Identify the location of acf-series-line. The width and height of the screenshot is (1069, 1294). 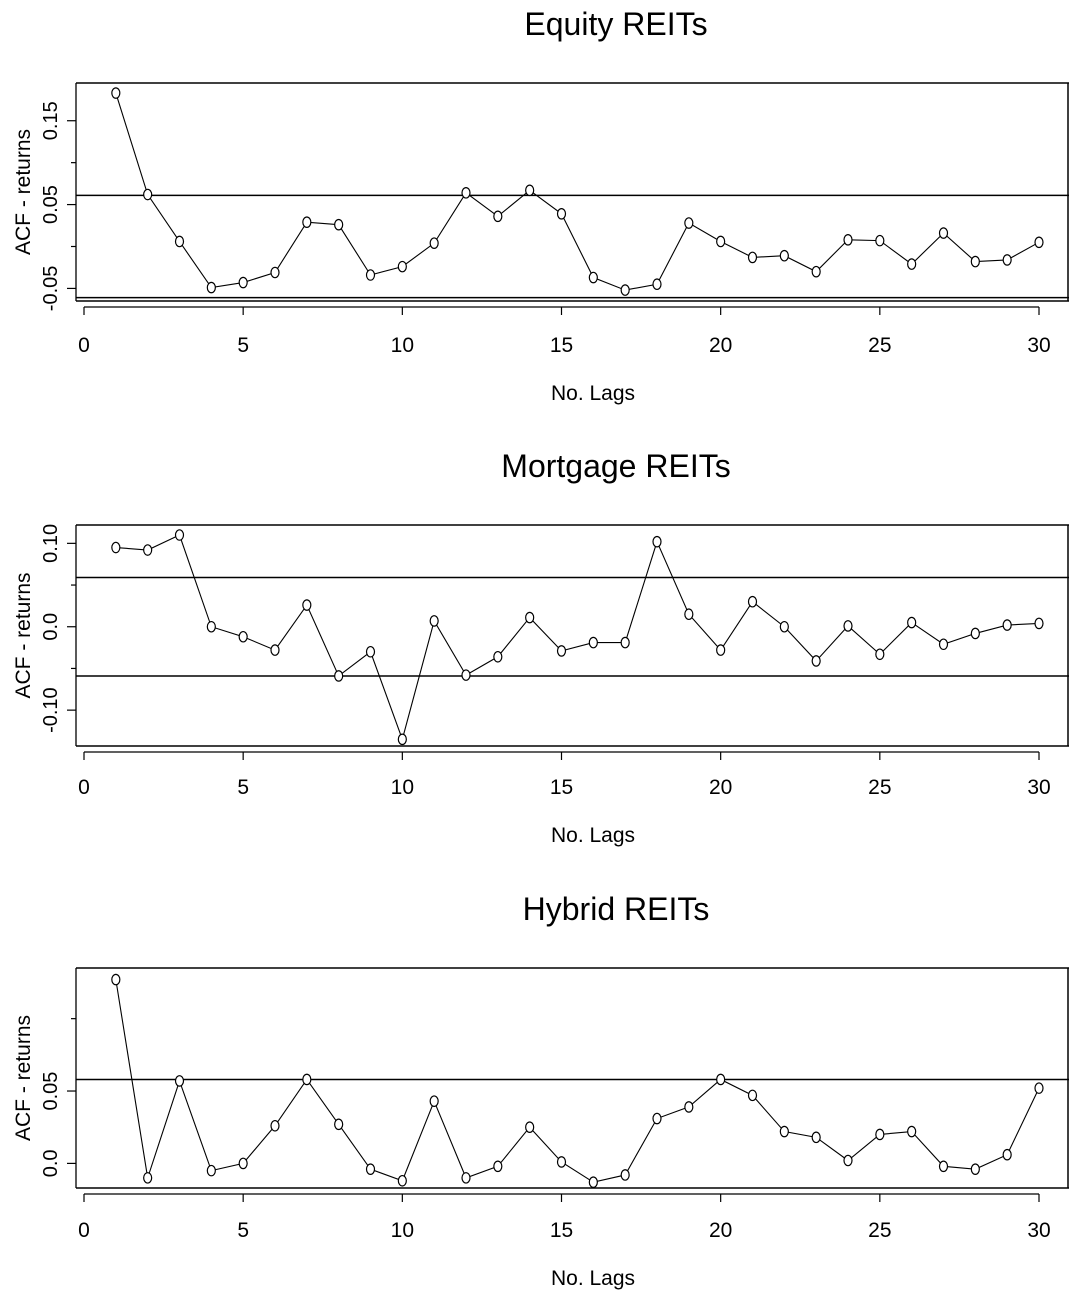
(577, 191).